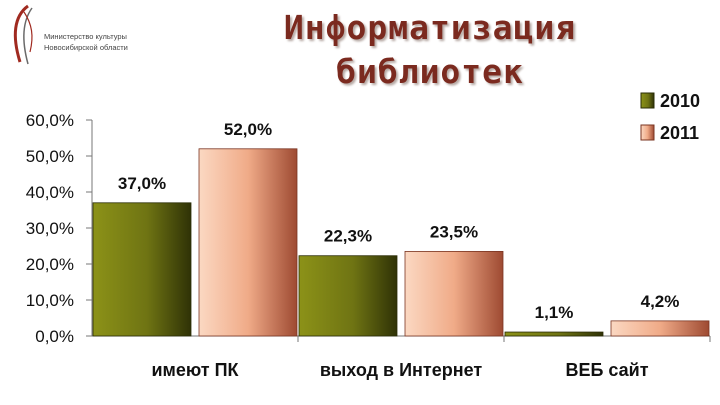  What do you see at coordinates (50, 120) in the screenshot?
I see `y-tick-label: 60,0%` at bounding box center [50, 120].